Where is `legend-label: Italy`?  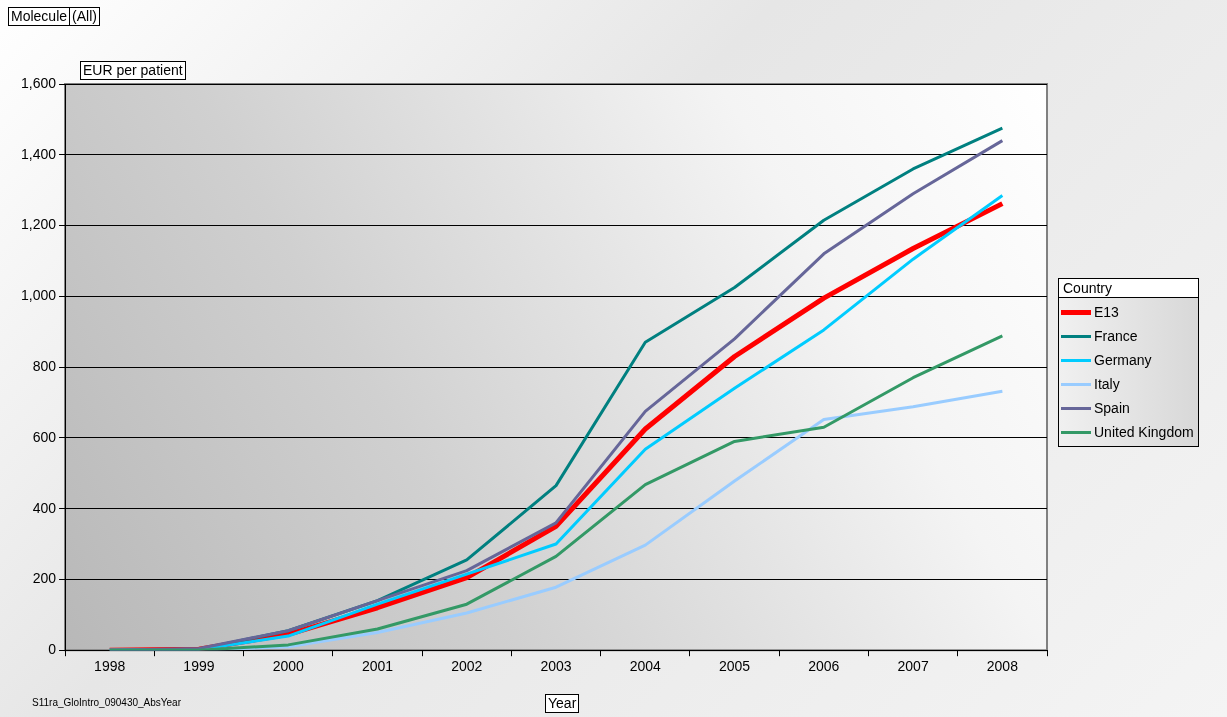
legend-label: Italy is located at coordinates (1107, 384).